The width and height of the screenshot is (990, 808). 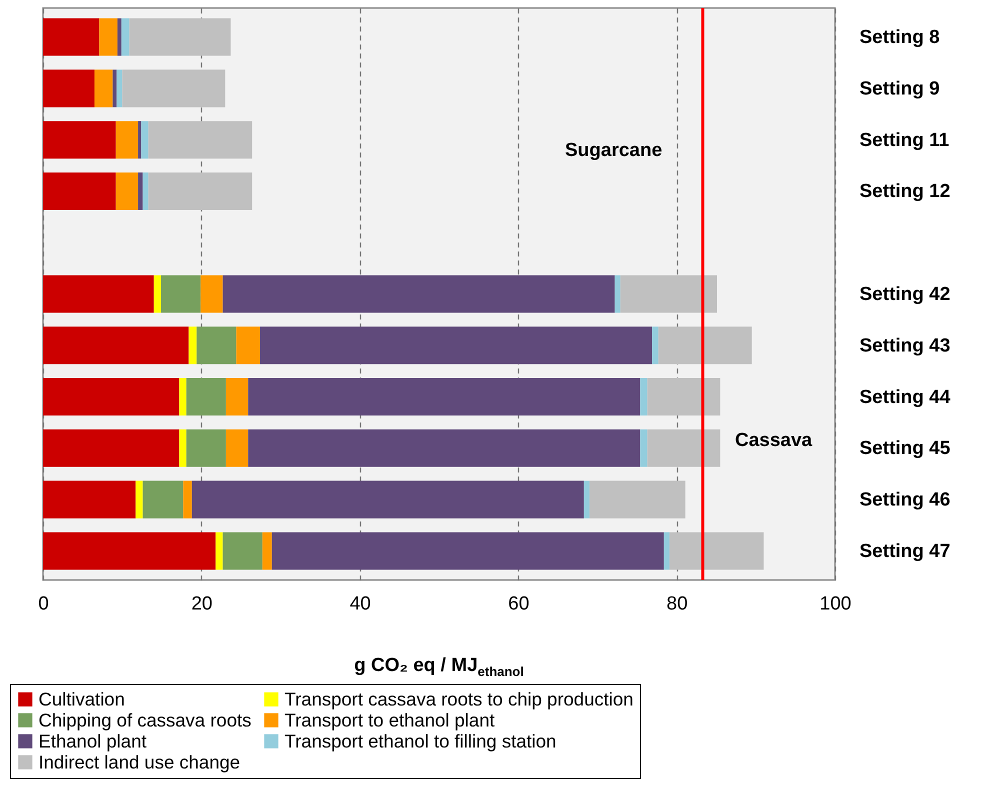 I want to click on y-tick-label: Setting 42, so click(x=905, y=294).